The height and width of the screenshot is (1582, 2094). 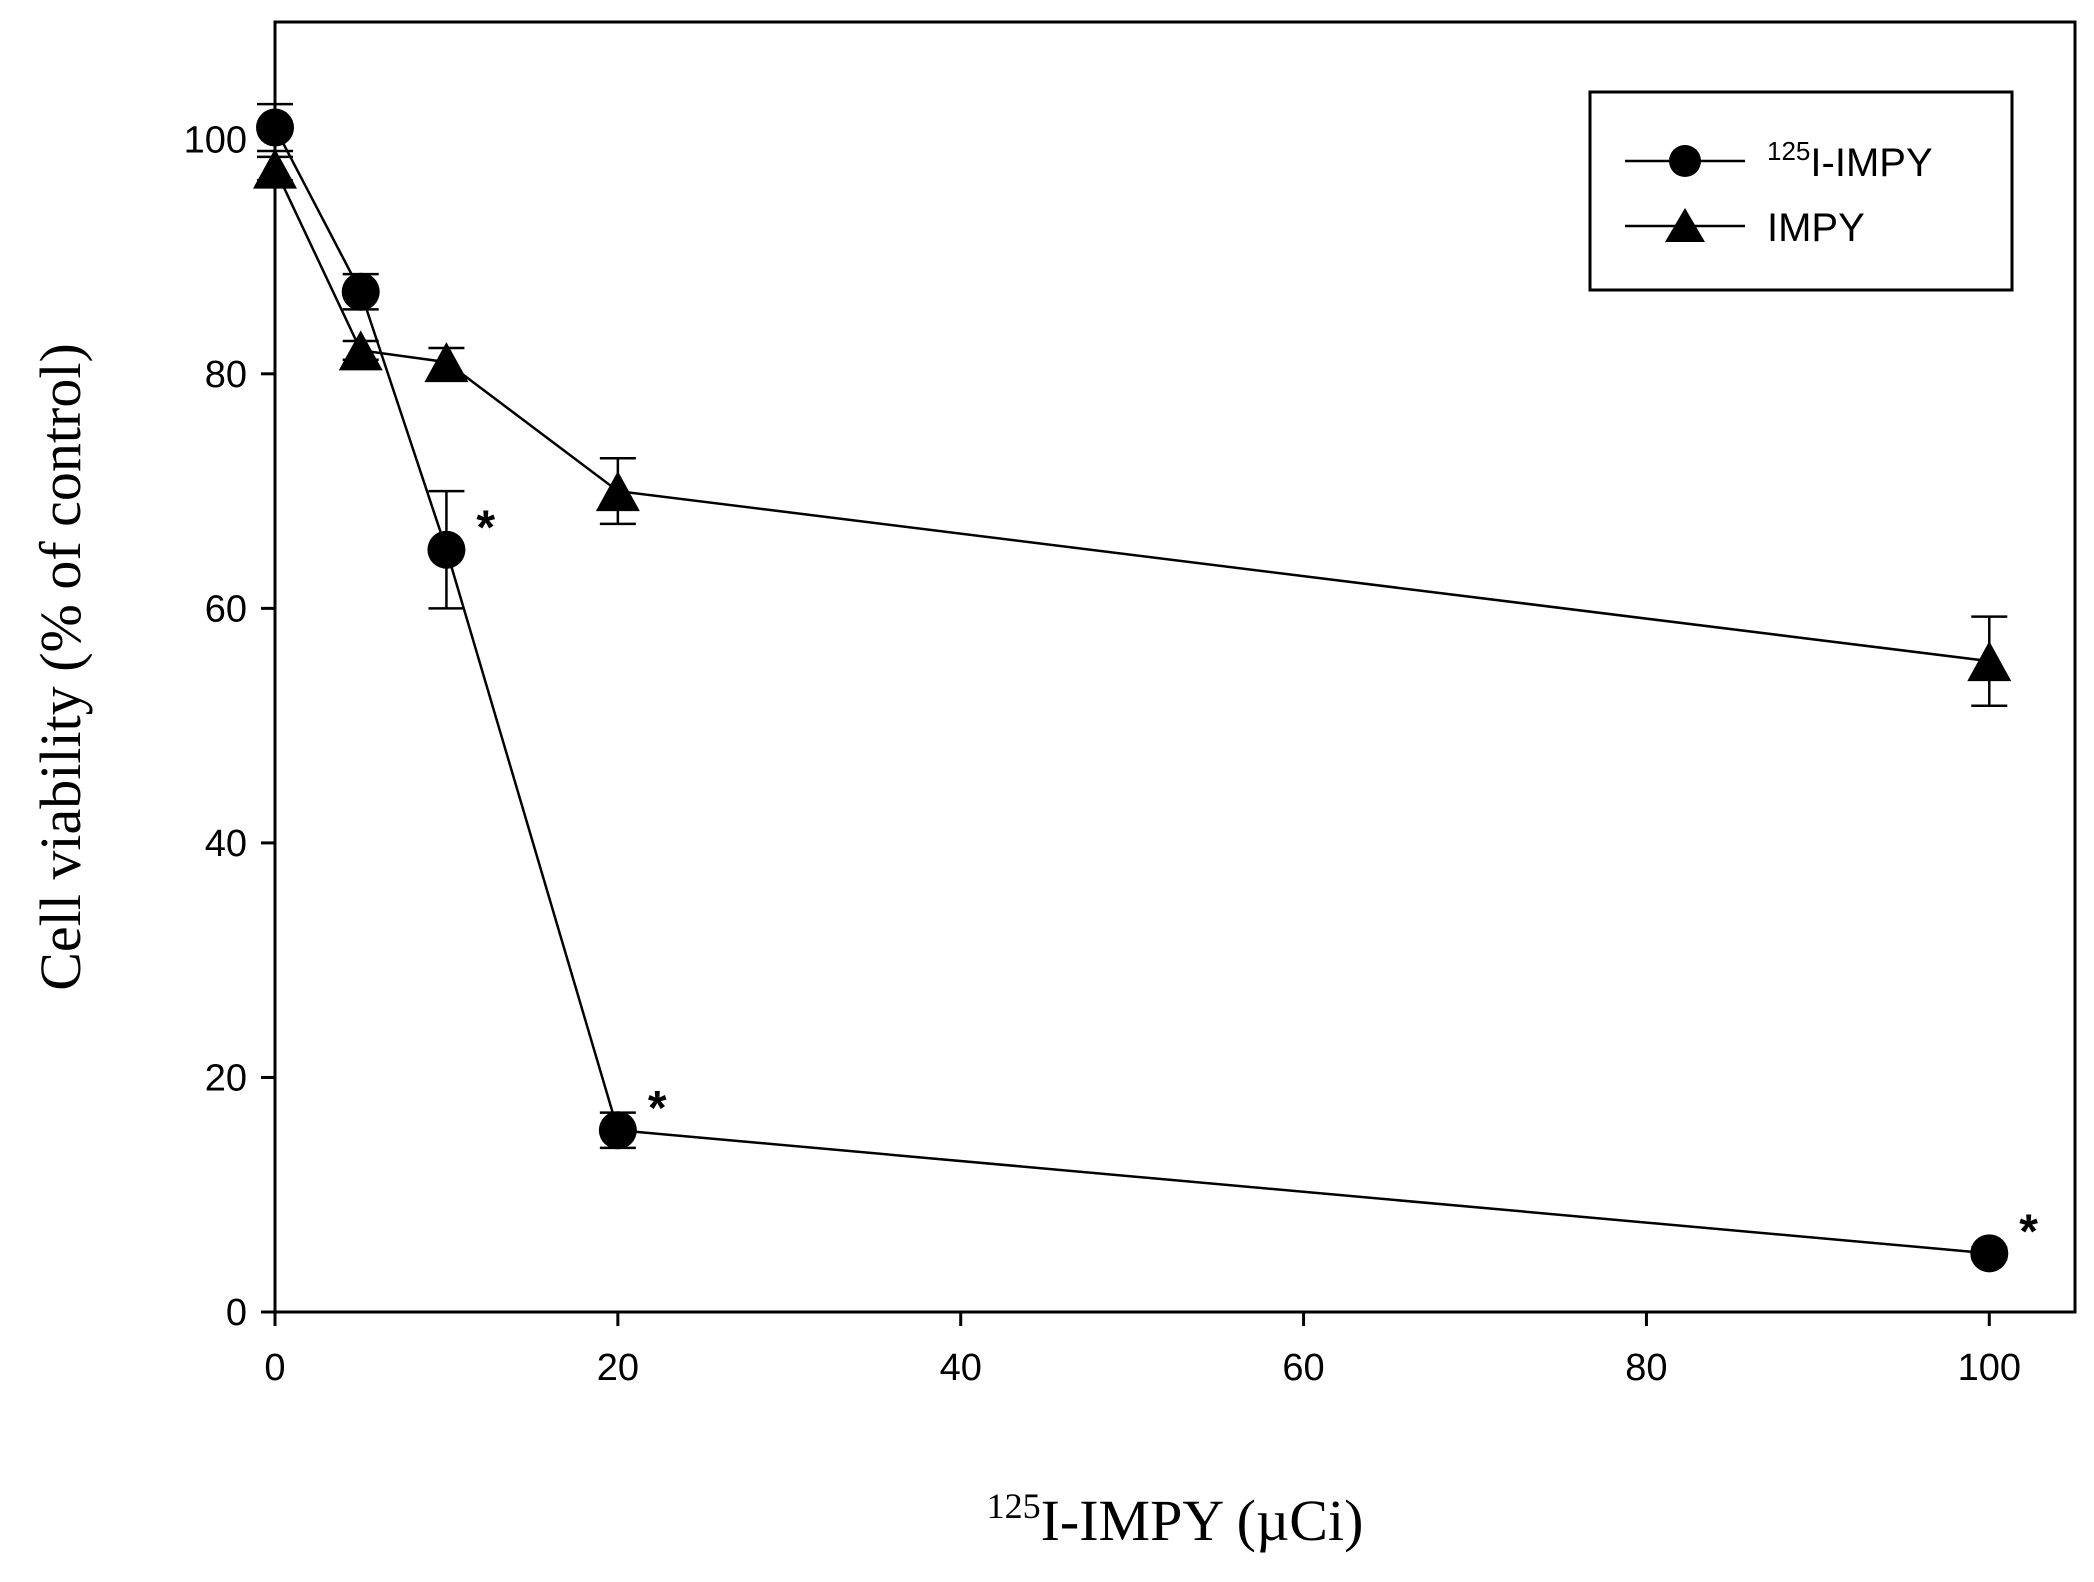 What do you see at coordinates (226, 375) in the screenshot?
I see `y-tick-label: 80` at bounding box center [226, 375].